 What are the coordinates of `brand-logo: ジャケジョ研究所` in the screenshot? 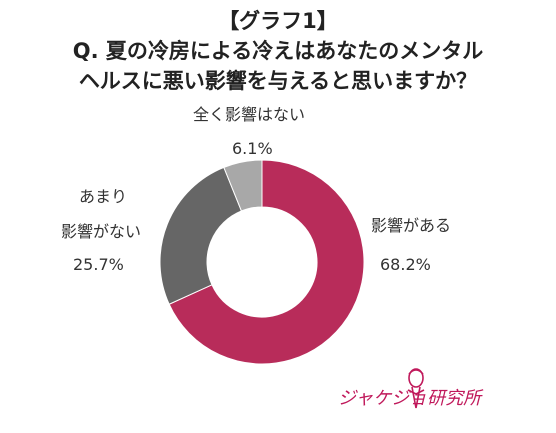 It's located at (441, 394).